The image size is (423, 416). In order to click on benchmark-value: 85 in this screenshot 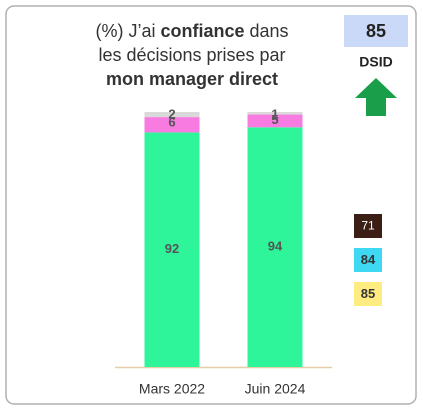, I will do `click(368, 293)`.